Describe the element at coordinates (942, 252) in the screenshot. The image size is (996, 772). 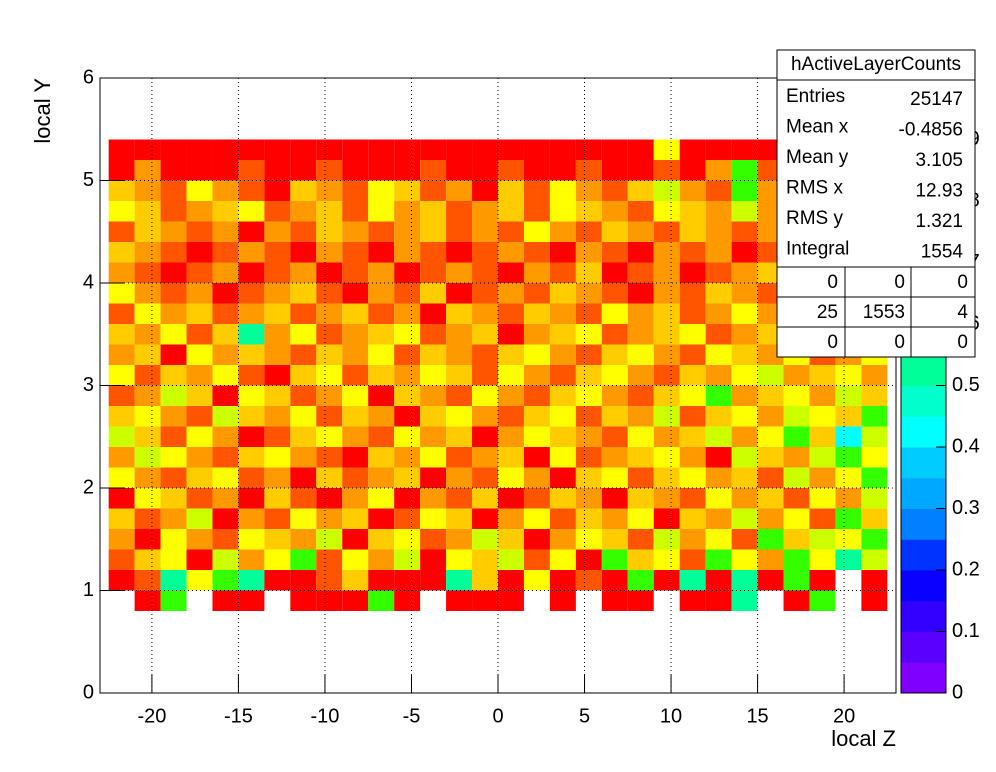
I see `stats-value: 1554` at that location.